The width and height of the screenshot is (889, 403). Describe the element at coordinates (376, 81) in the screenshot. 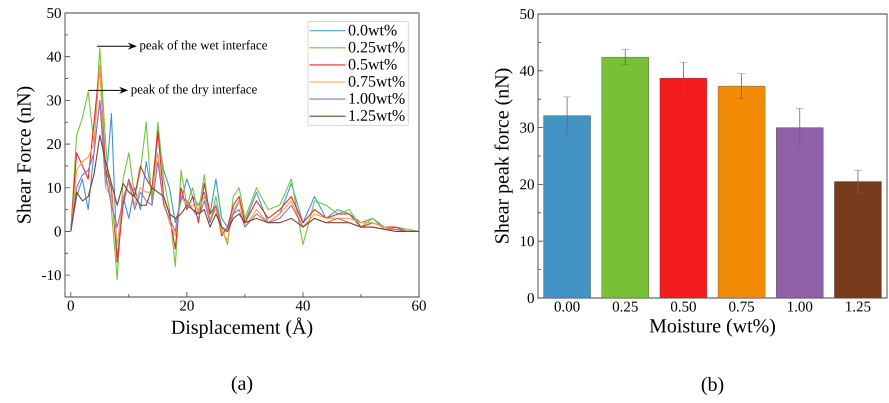

I see `legend-label: 0.75wt%` at that location.